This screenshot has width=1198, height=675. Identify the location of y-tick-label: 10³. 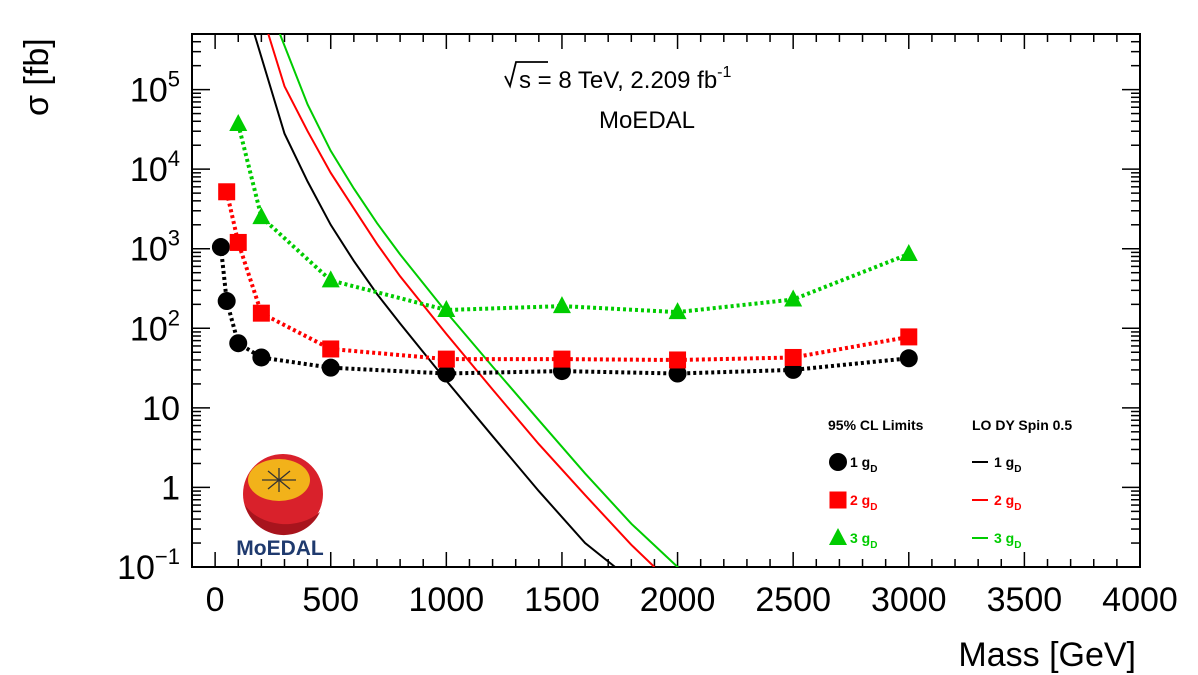
(155, 247).